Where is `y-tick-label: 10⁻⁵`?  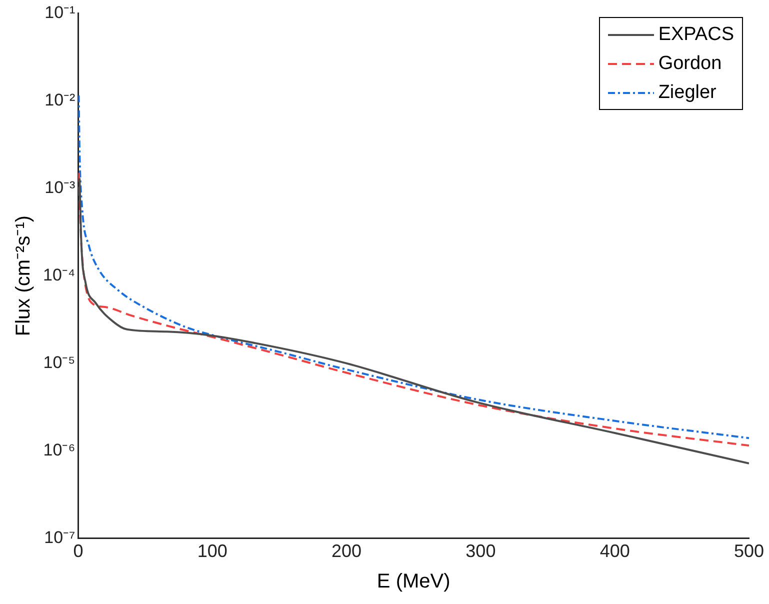
y-tick-label: 10⁻⁵ is located at coordinates (59, 362).